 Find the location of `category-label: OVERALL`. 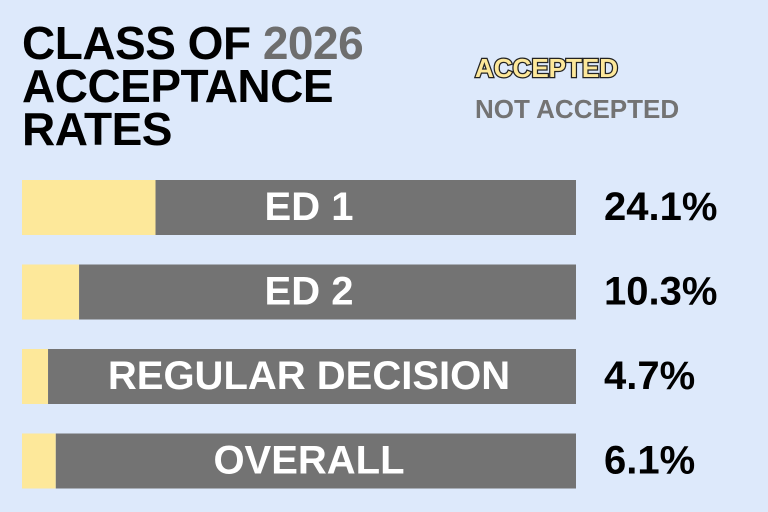

category-label: OVERALL is located at coordinates (308, 461).